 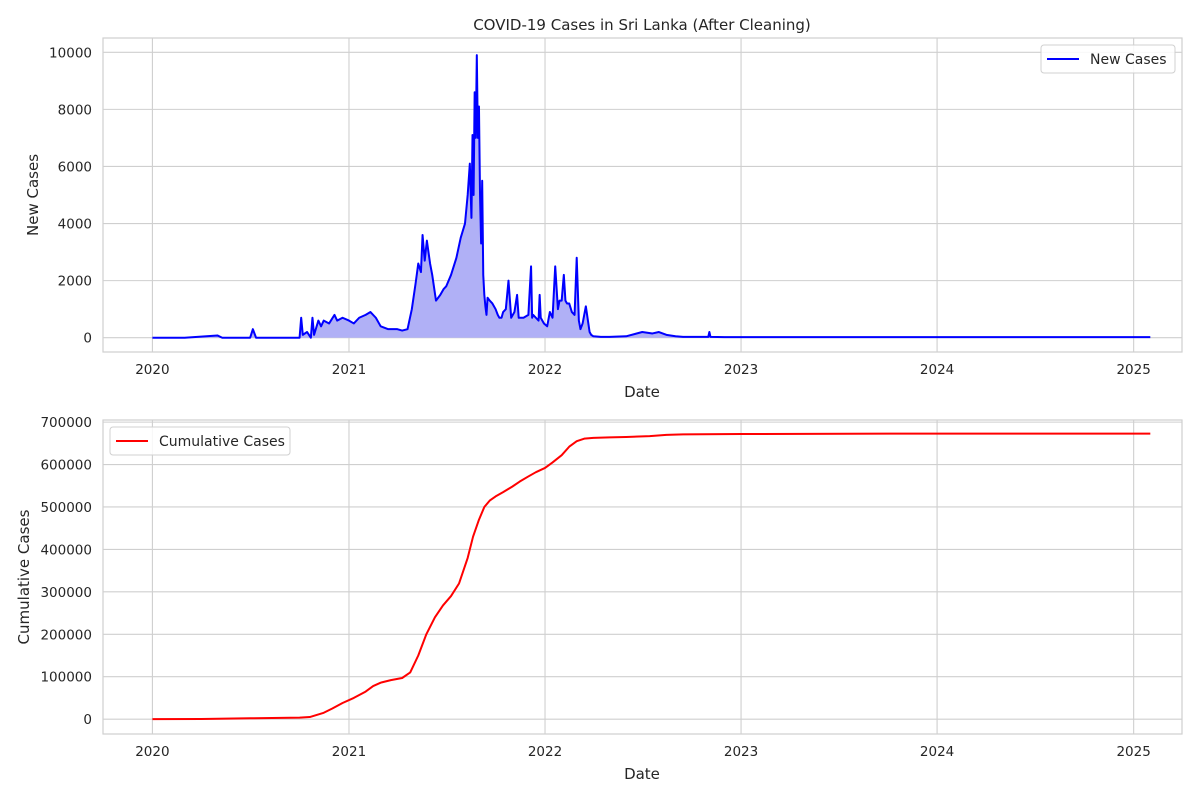 What do you see at coordinates (643, 752) in the screenshot?
I see `cumulative-cases-x-ticks: 2020 2021 2022 2023 2024 2025` at bounding box center [643, 752].